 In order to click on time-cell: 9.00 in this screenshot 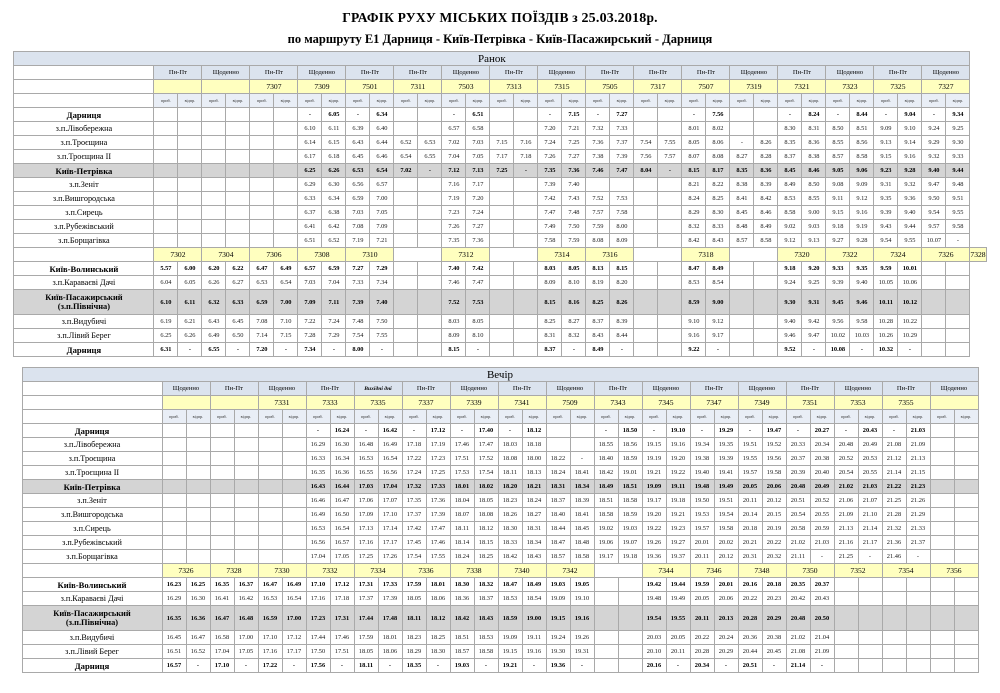, I will do `click(718, 302)`.